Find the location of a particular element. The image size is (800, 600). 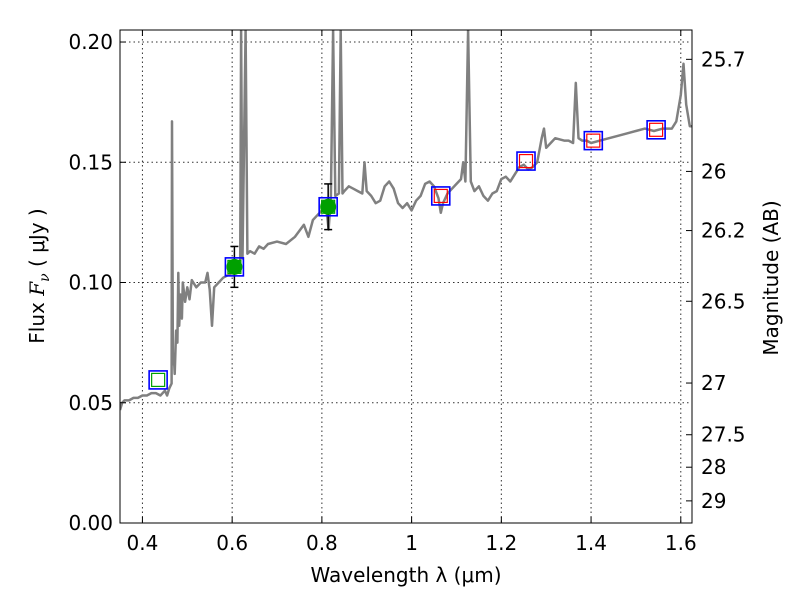

y2-tick-label: 26 is located at coordinates (713, 171).